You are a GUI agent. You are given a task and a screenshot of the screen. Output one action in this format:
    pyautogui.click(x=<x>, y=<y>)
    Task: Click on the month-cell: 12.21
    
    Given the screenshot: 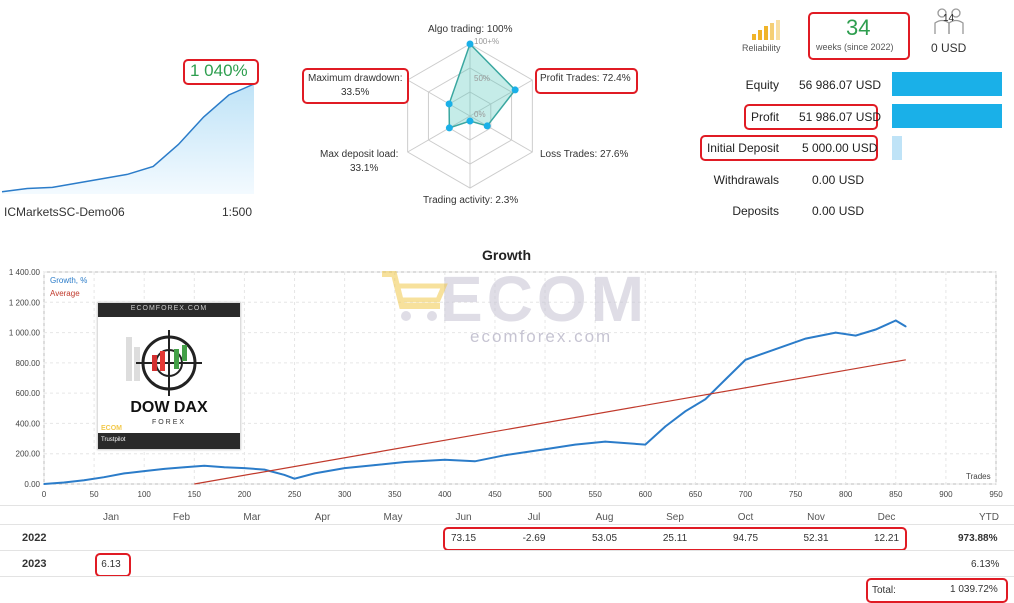 What is the action you would take?
    pyautogui.click(x=886, y=538)
    